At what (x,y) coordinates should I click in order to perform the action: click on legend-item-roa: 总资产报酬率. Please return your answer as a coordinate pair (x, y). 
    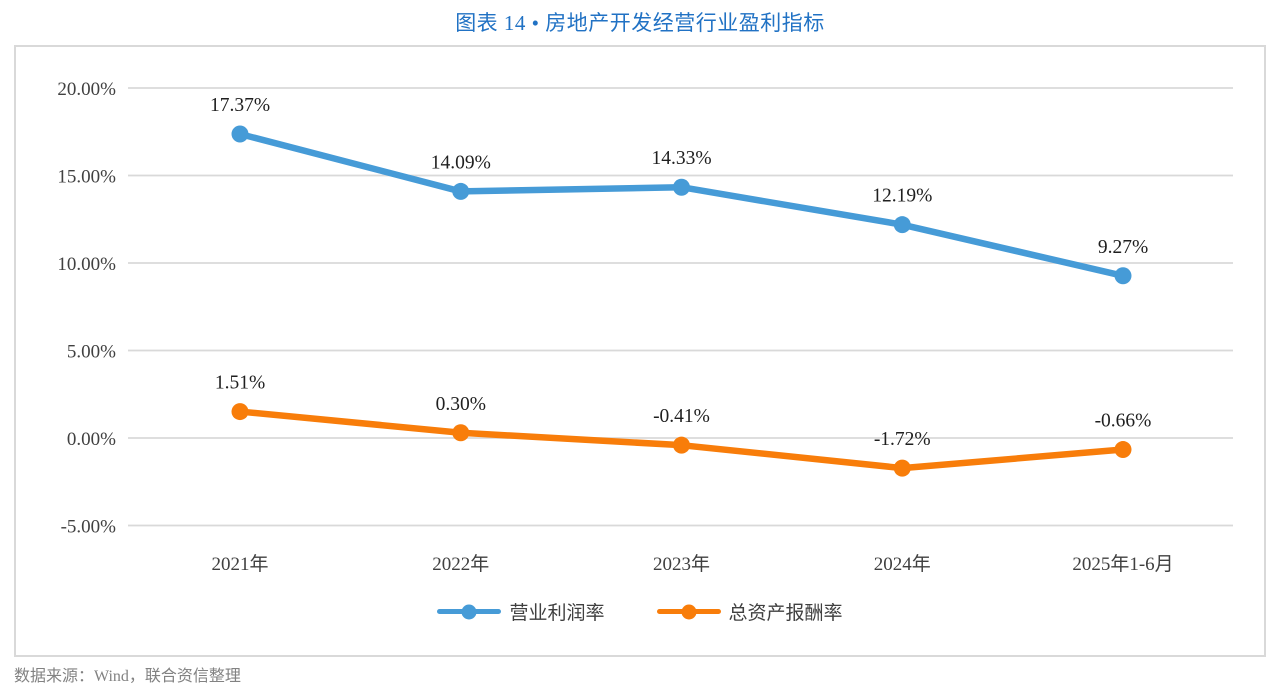
    Looking at the image, I should click on (749, 611).